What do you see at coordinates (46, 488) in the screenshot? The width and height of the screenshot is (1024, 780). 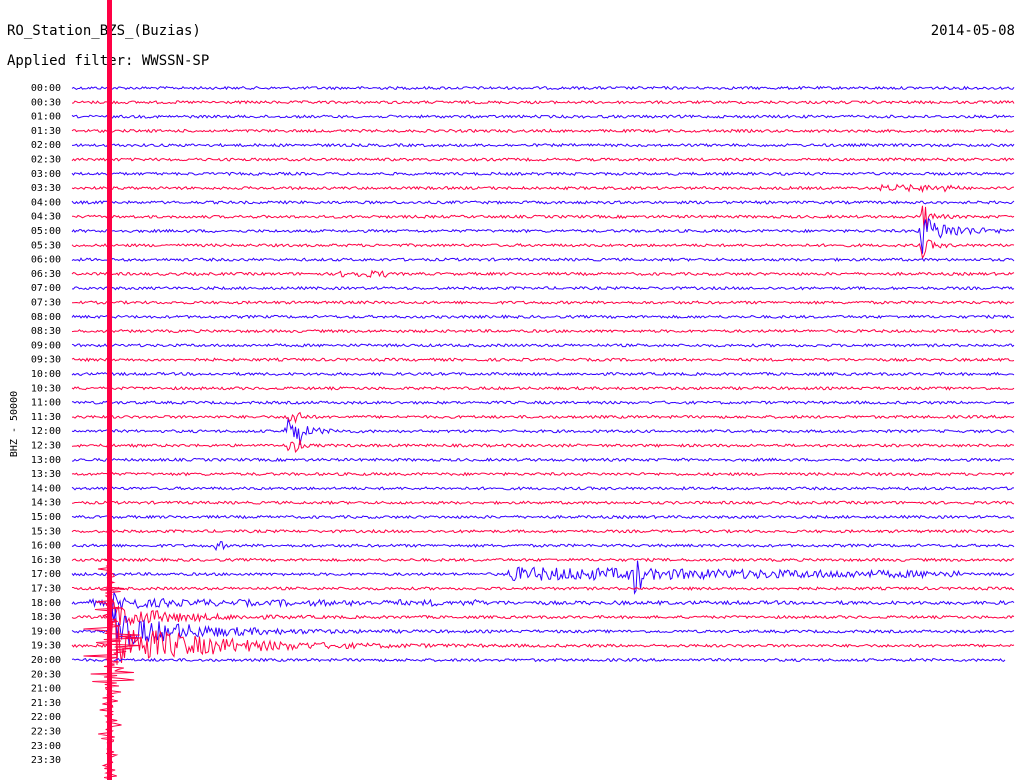 I see `time-label: 14:00` at bounding box center [46, 488].